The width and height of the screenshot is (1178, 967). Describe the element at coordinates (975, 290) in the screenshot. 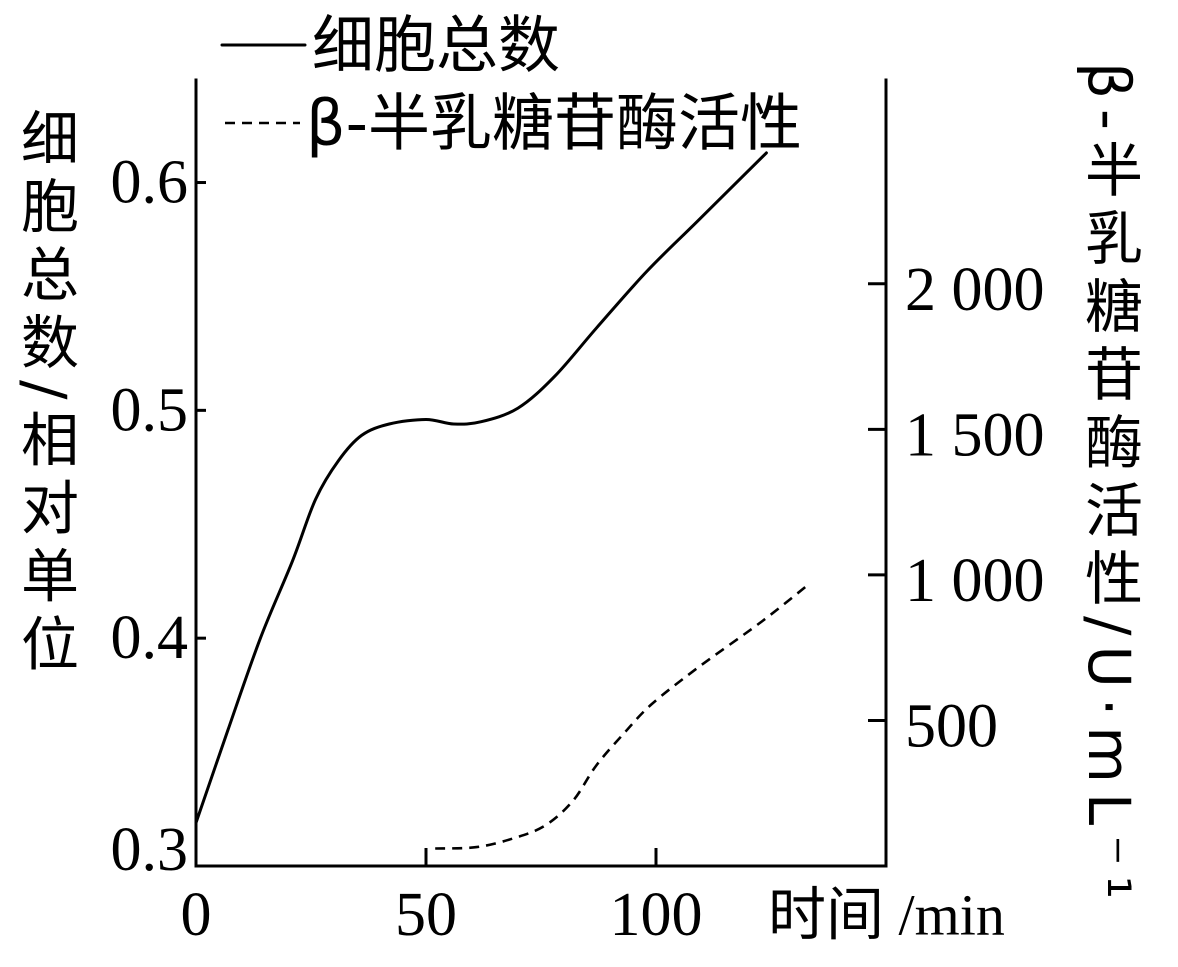

I see `y-tick-label-right: 2 000` at that location.